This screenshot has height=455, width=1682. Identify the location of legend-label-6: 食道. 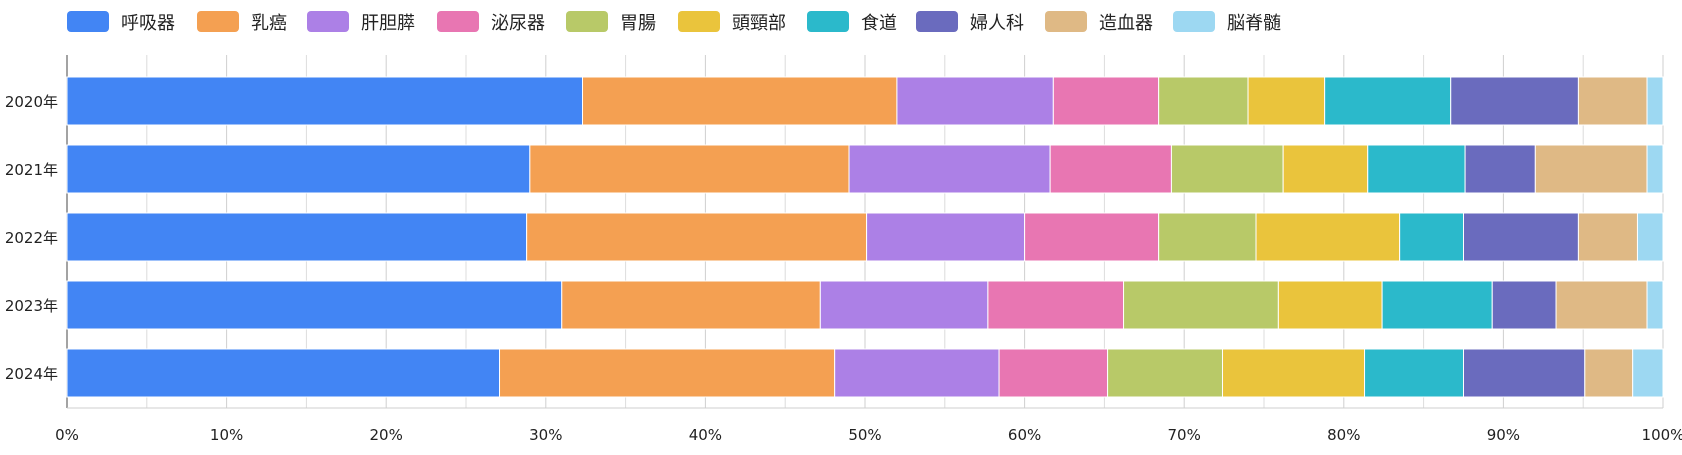
(879, 23).